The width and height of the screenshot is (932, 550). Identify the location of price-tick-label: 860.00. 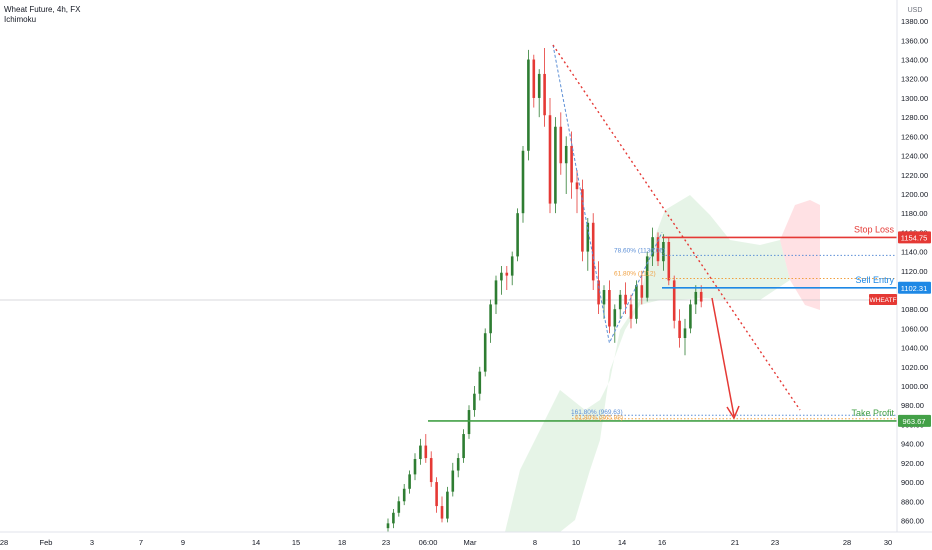
(912, 520).